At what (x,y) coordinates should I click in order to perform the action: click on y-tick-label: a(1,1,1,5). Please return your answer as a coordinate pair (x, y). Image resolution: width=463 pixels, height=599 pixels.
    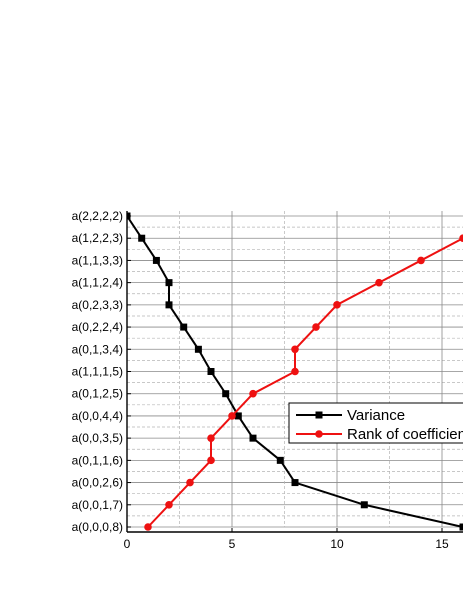
    Looking at the image, I should click on (97, 372).